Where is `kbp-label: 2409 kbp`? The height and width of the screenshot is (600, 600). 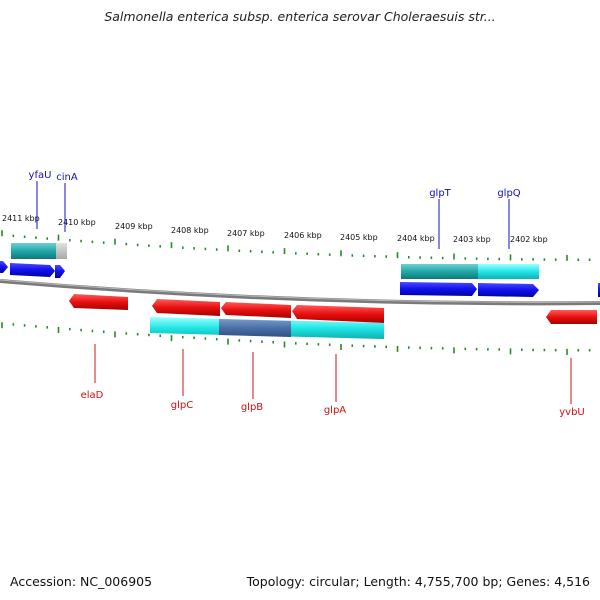 kbp-label: 2409 kbp is located at coordinates (134, 226).